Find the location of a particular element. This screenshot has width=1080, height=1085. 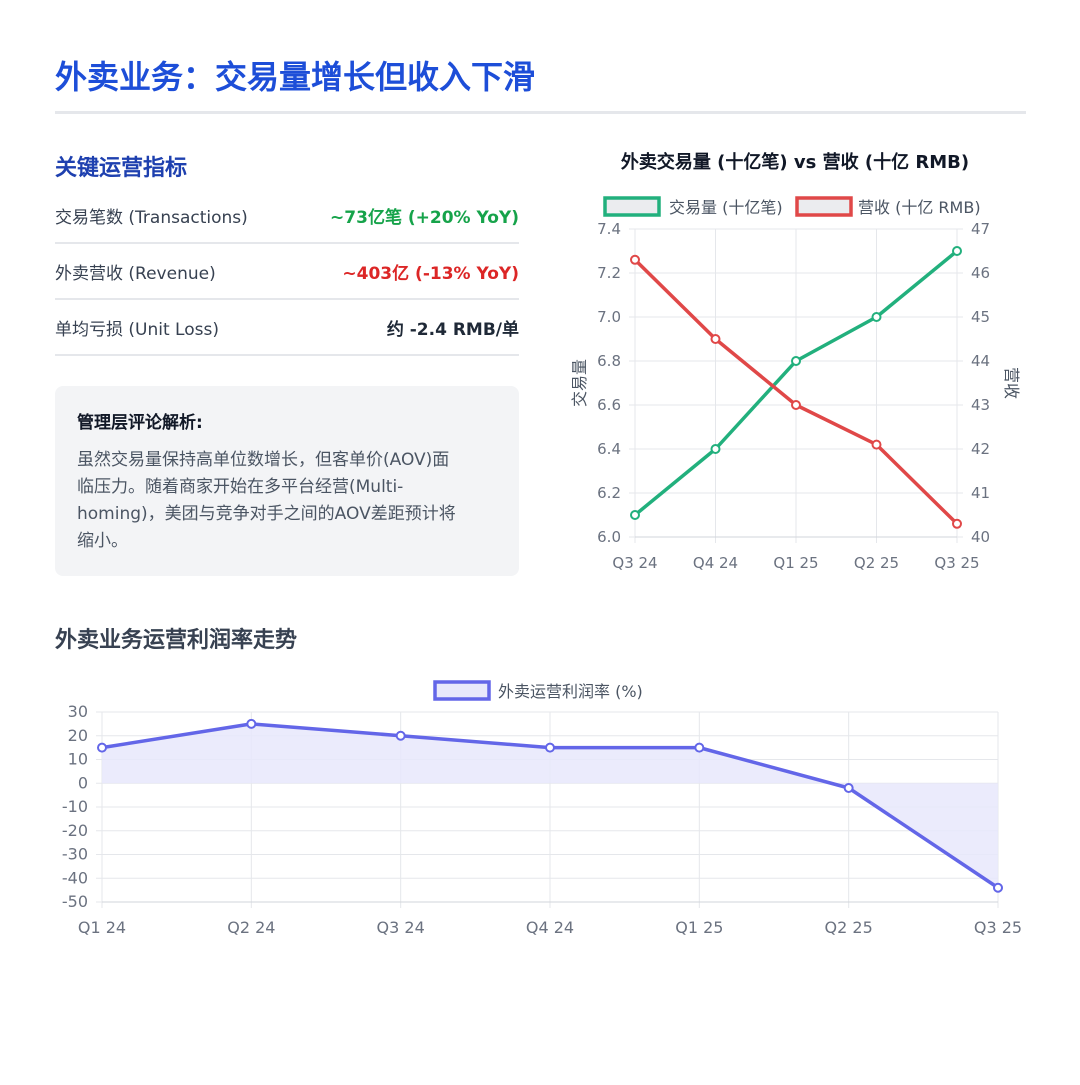

metric-label: 交易笔数 (Transactions) is located at coordinates (151, 217).